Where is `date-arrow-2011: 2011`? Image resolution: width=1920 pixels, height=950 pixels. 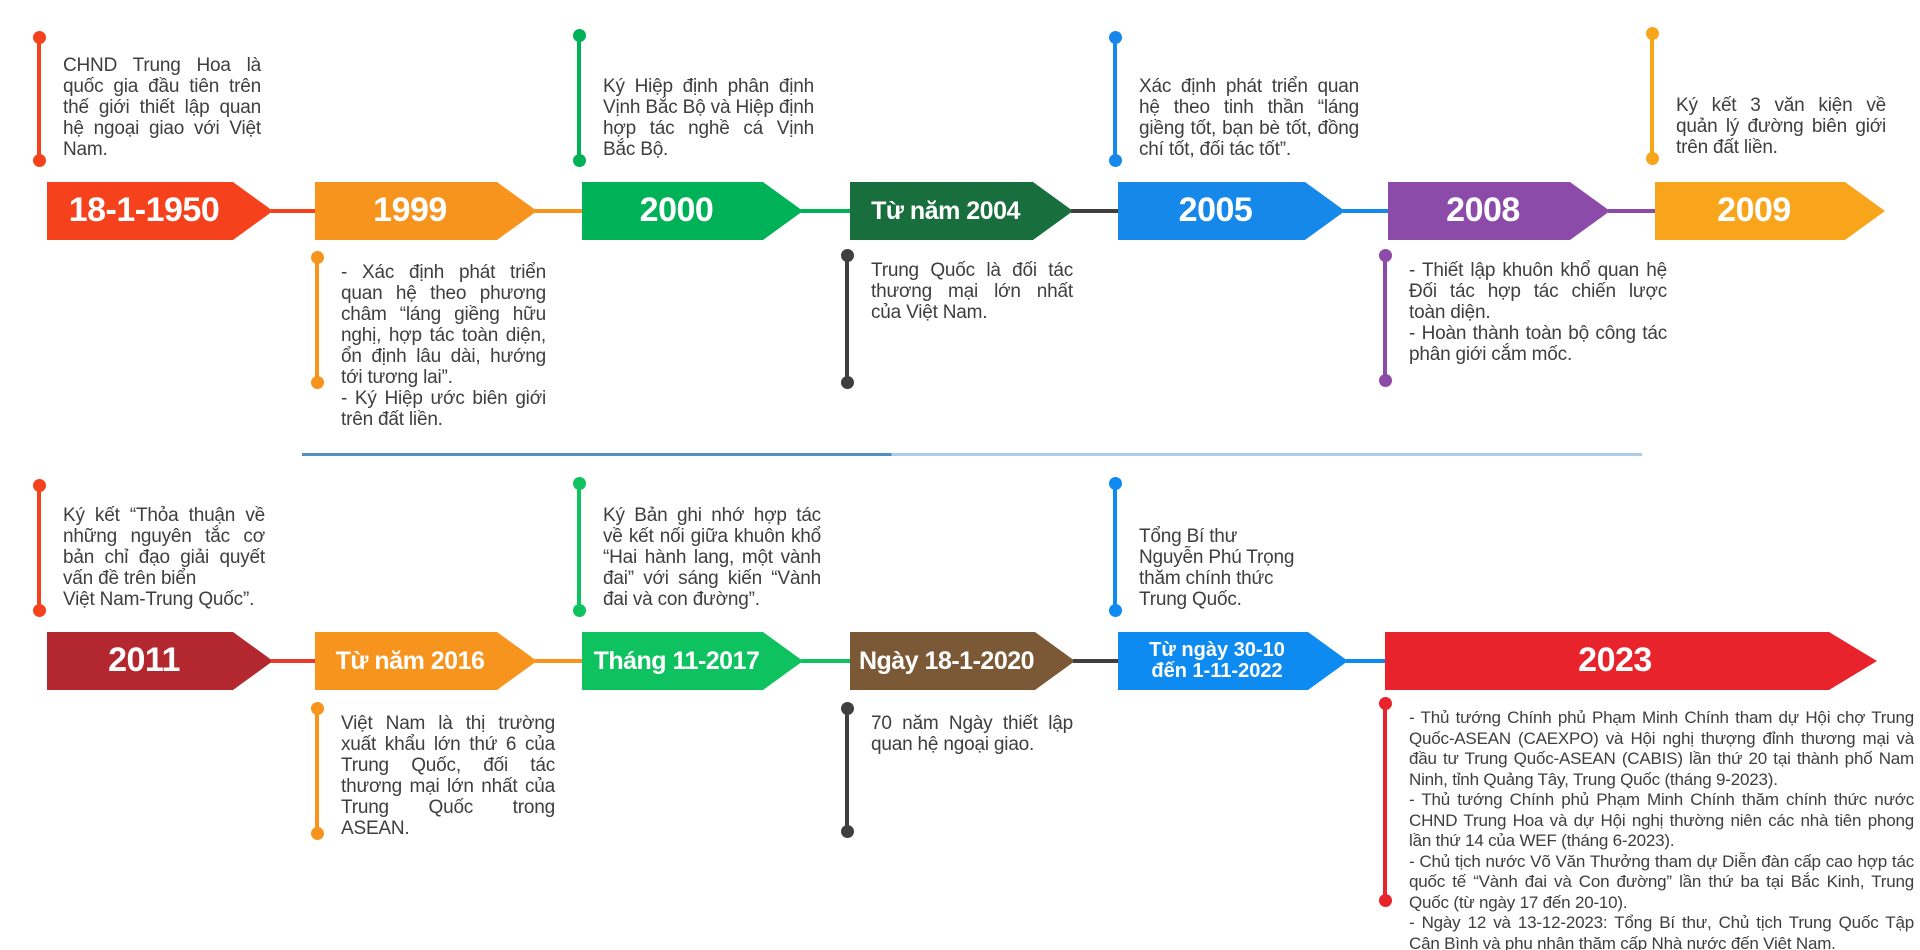
date-arrow-2011: 2011 is located at coordinates (160, 661).